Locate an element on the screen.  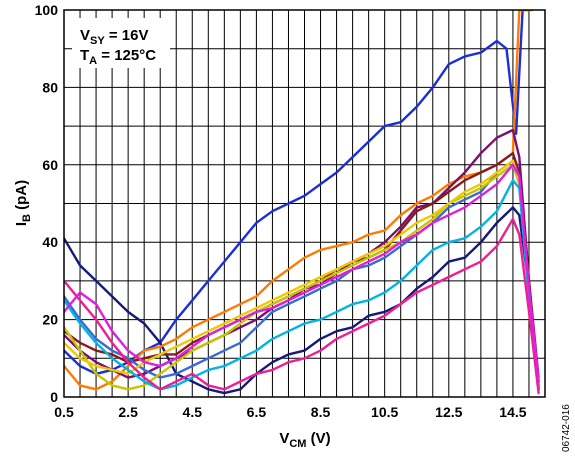
x-tick-label: 8.5 is located at coordinates (321, 412).